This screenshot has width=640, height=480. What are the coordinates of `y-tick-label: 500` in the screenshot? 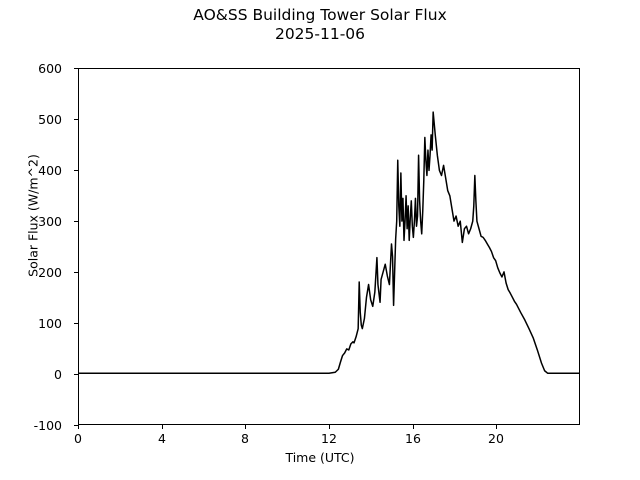 It's located at (50, 119).